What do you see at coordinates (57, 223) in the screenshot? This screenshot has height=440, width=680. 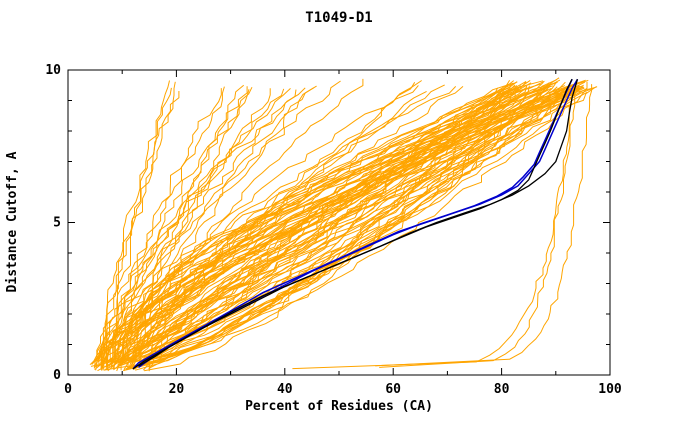 I see `y-tick-label: 5` at bounding box center [57, 223].